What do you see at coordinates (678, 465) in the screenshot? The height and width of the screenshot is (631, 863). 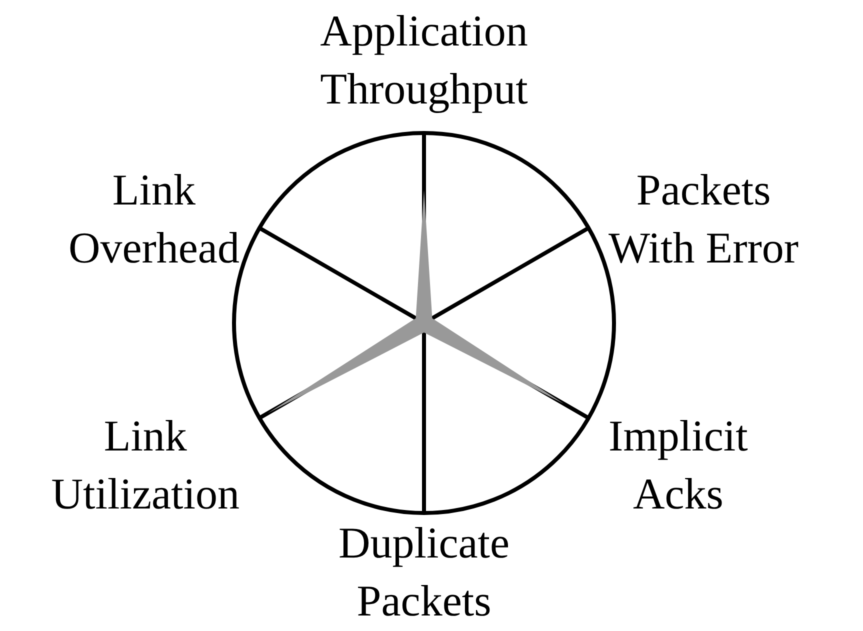 I see `spoke-label: Implicit Acks` at bounding box center [678, 465].